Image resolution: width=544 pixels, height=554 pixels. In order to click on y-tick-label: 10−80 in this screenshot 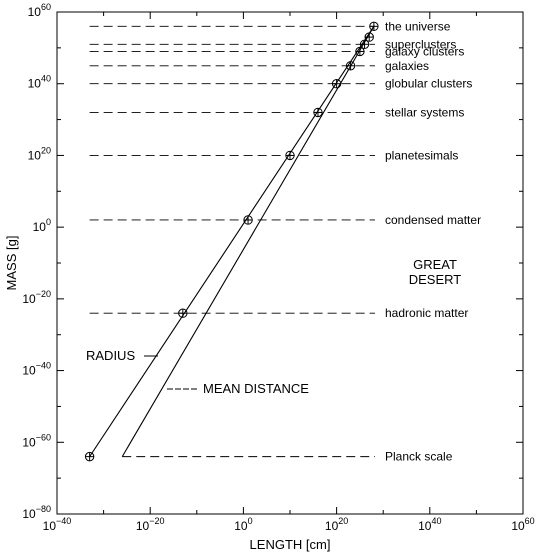, I will do `click(36, 512)`.